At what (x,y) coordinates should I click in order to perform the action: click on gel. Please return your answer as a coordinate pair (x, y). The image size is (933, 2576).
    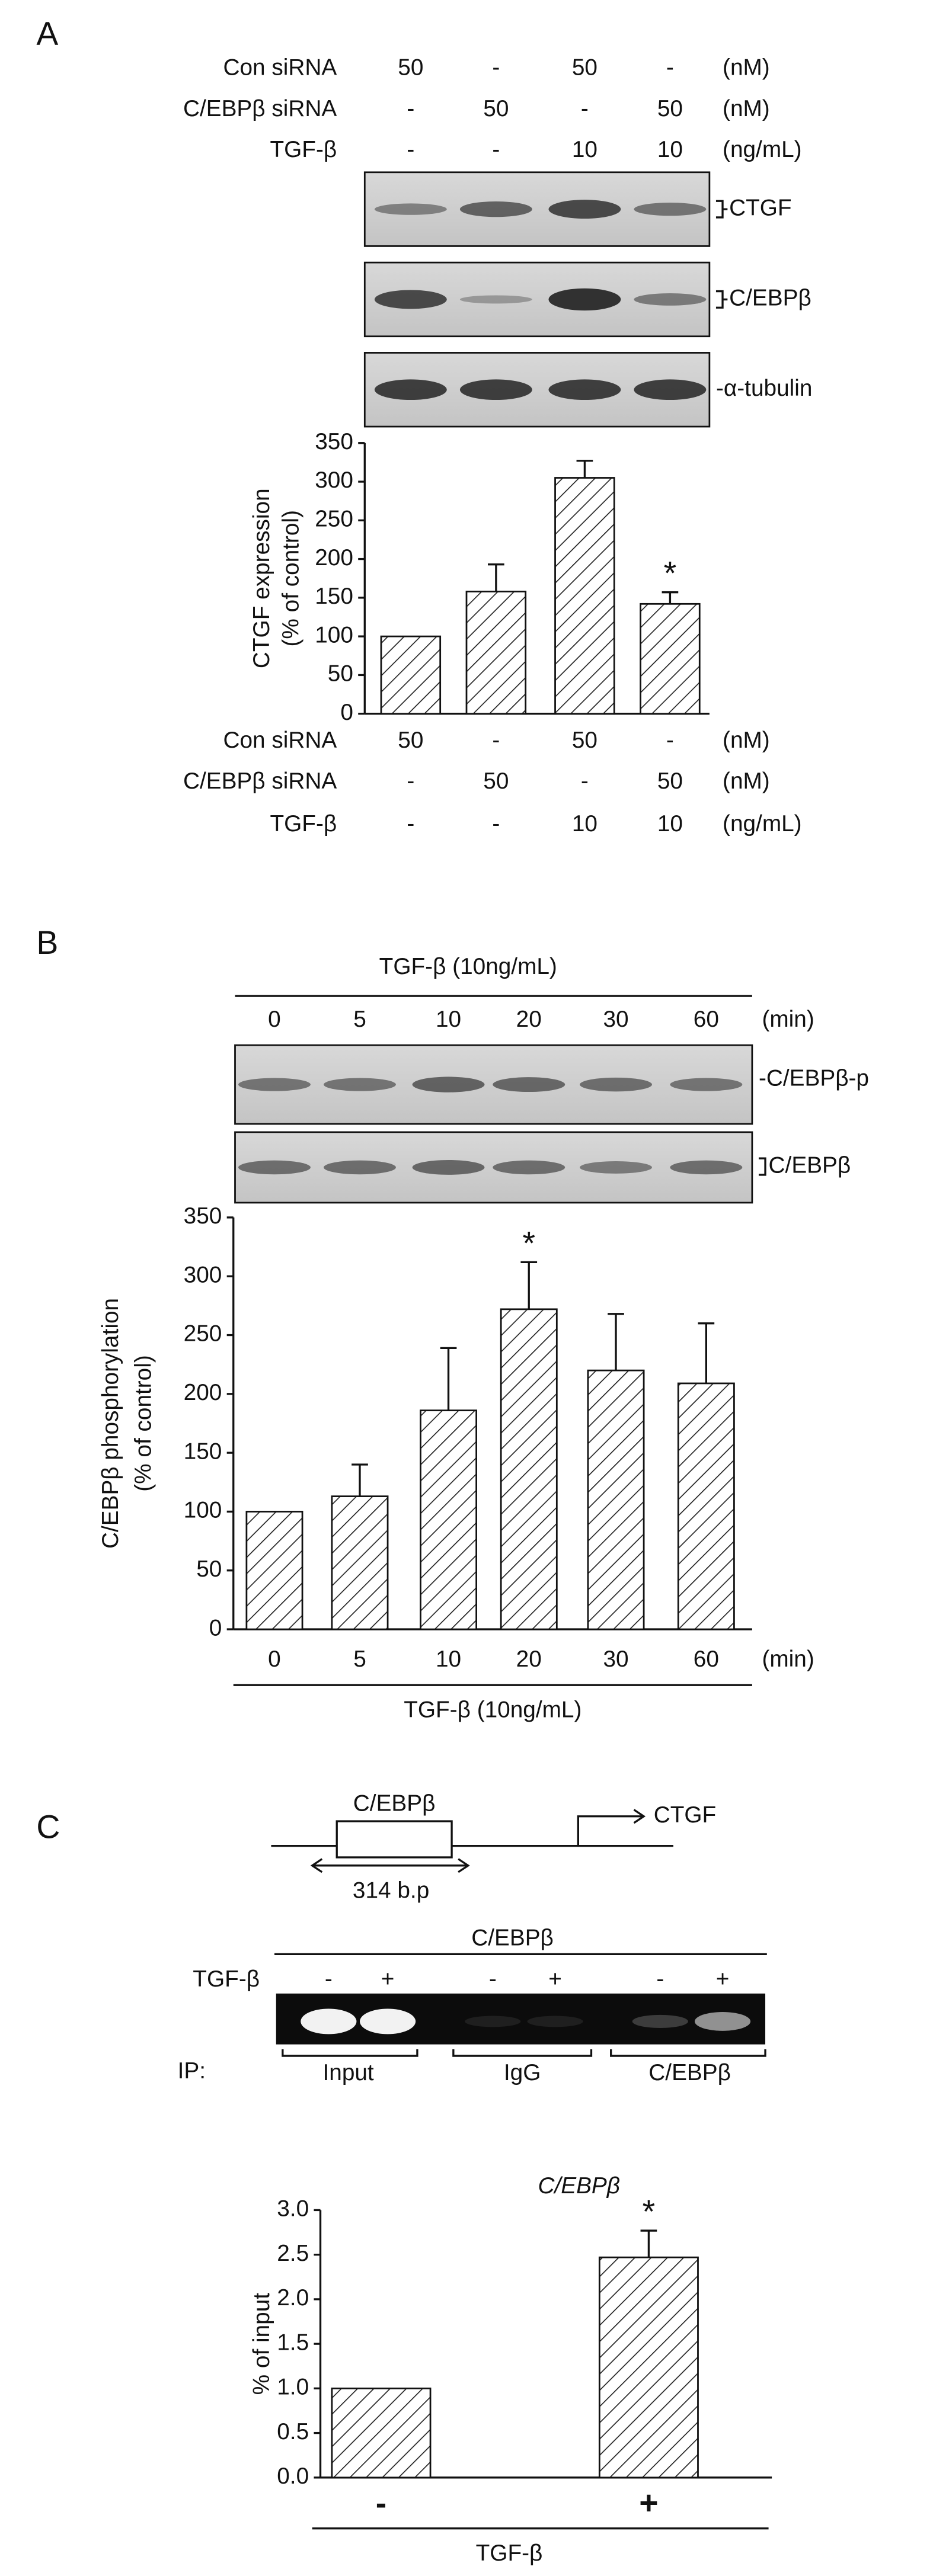
    Looking at the image, I should click on (521, 2019).